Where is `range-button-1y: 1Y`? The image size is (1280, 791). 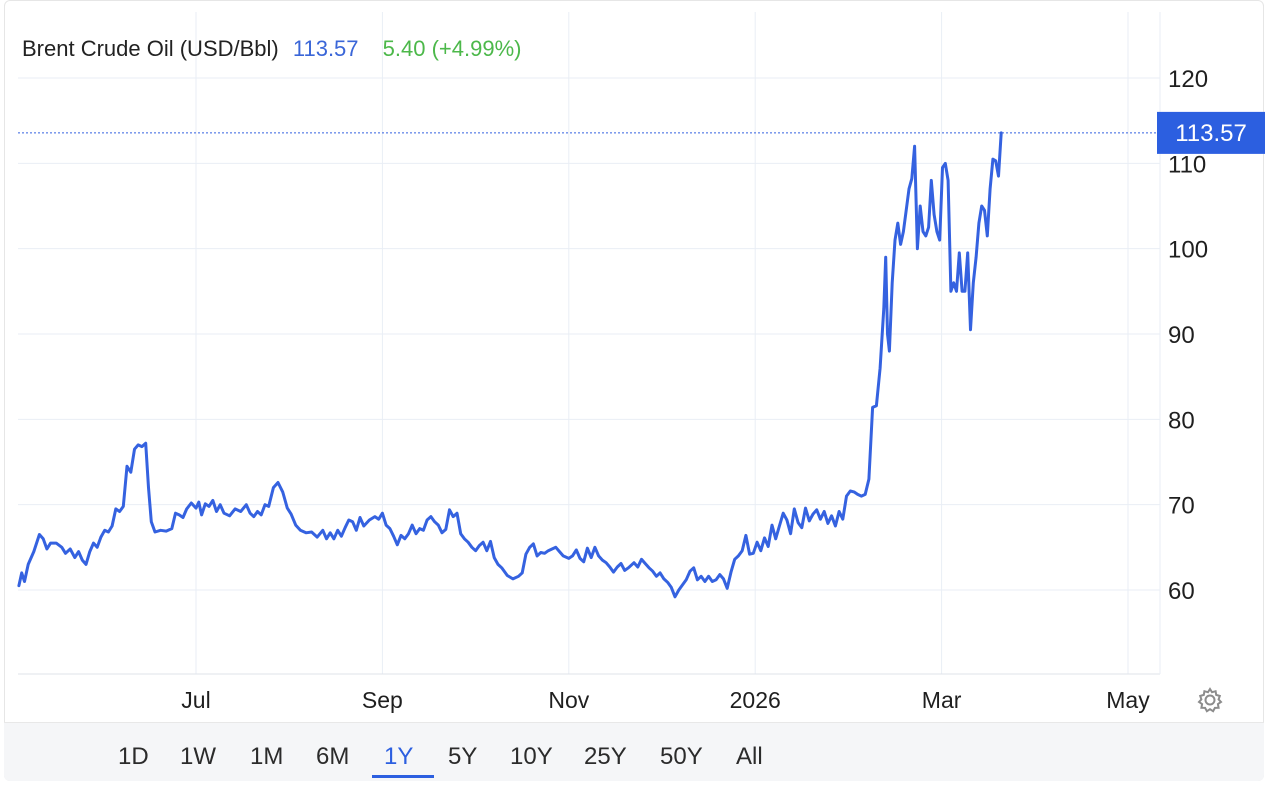 range-button-1y: 1Y is located at coordinates (399, 756).